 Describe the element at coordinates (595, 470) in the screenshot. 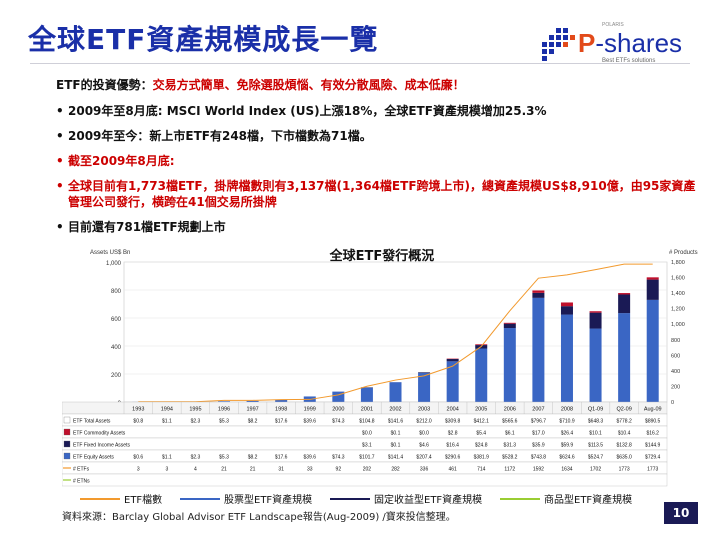

I see `table-cell: 1702` at that location.